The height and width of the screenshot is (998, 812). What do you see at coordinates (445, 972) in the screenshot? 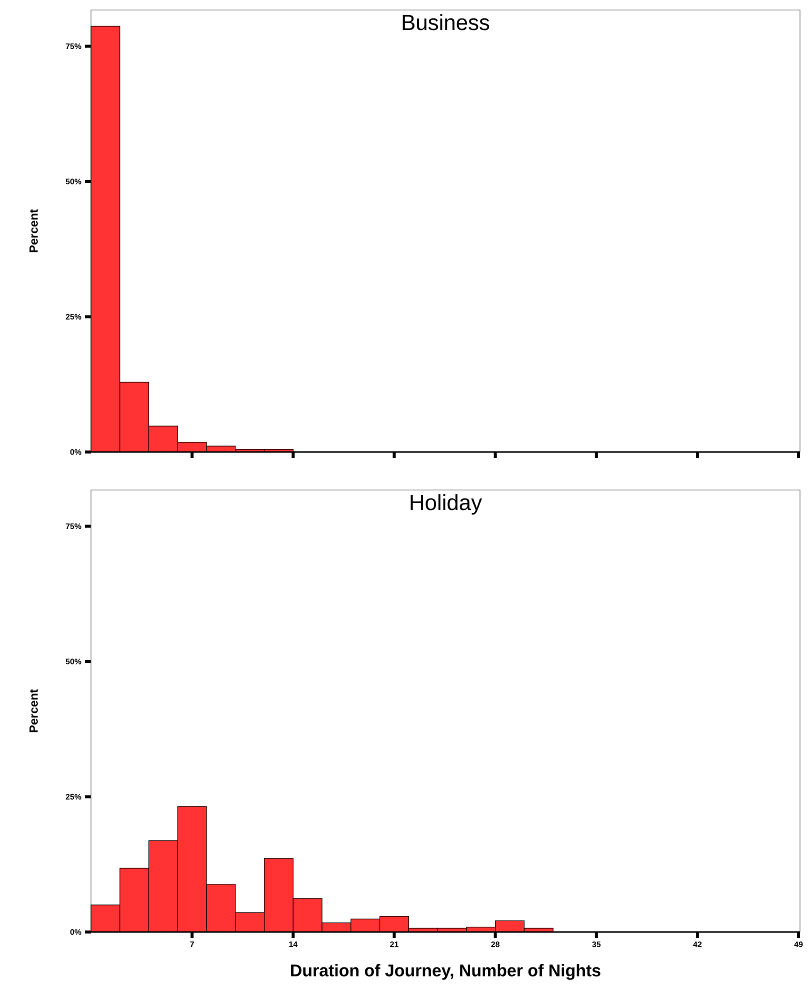
I see `x-axis-title: Duration of Journey, Number of Nights` at bounding box center [445, 972].